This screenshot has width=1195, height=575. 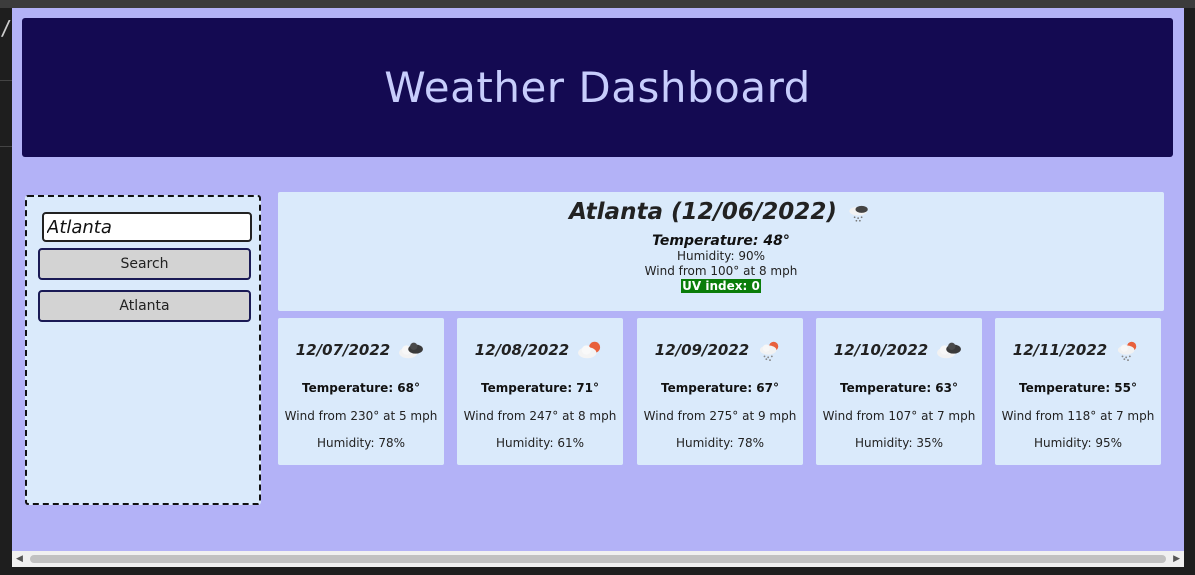 What do you see at coordinates (1060, 350) in the screenshot?
I see `forecast-date: 12/11/2022` at bounding box center [1060, 350].